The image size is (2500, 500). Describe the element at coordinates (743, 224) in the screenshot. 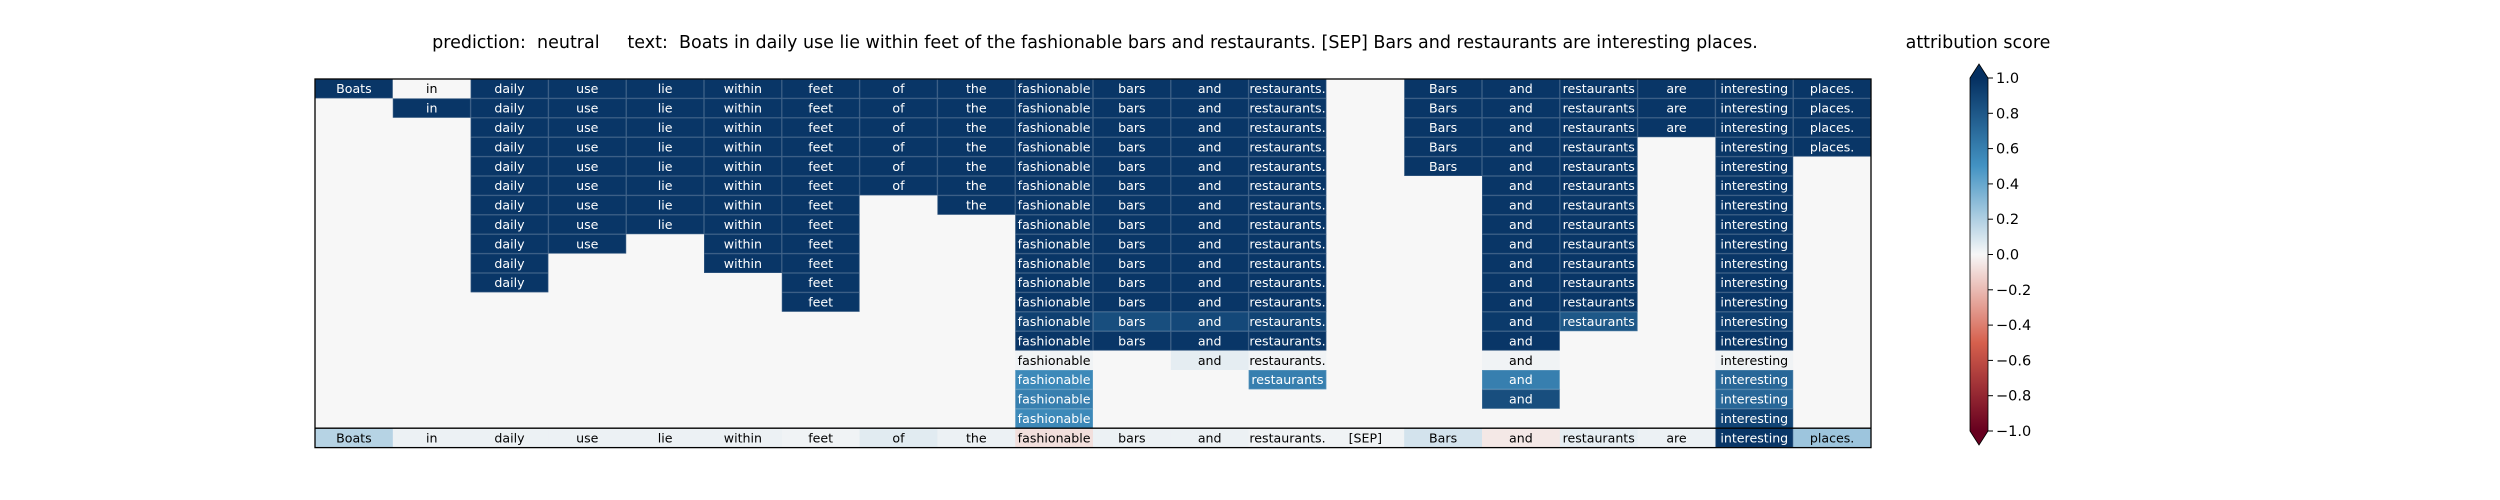

I see `cell-label: within` at that location.